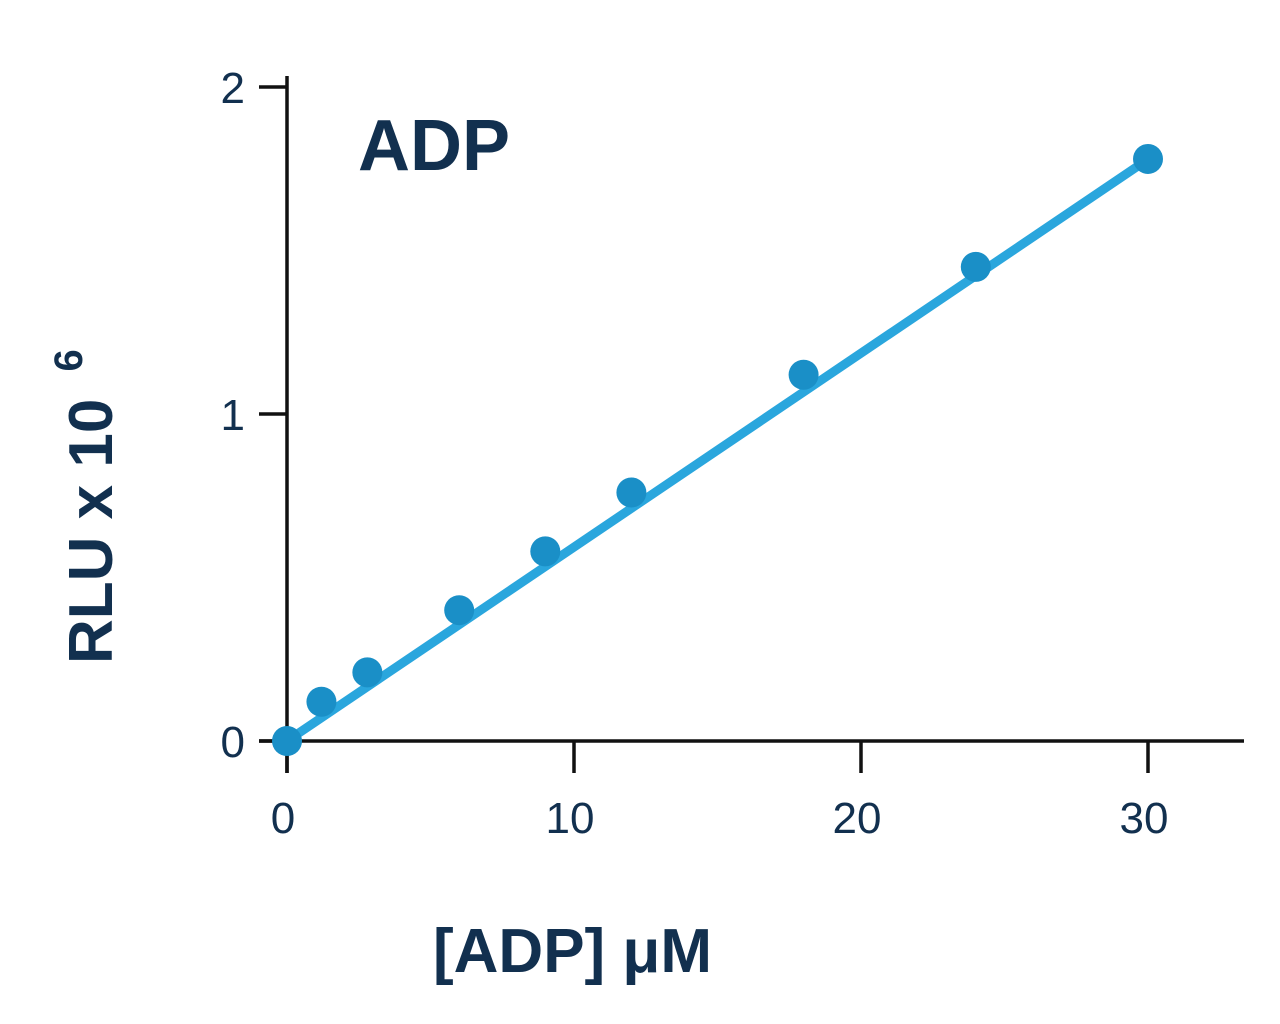 The image size is (1280, 1024). I want to click on x-ticks: 0 10 20 30, so click(720, 792).